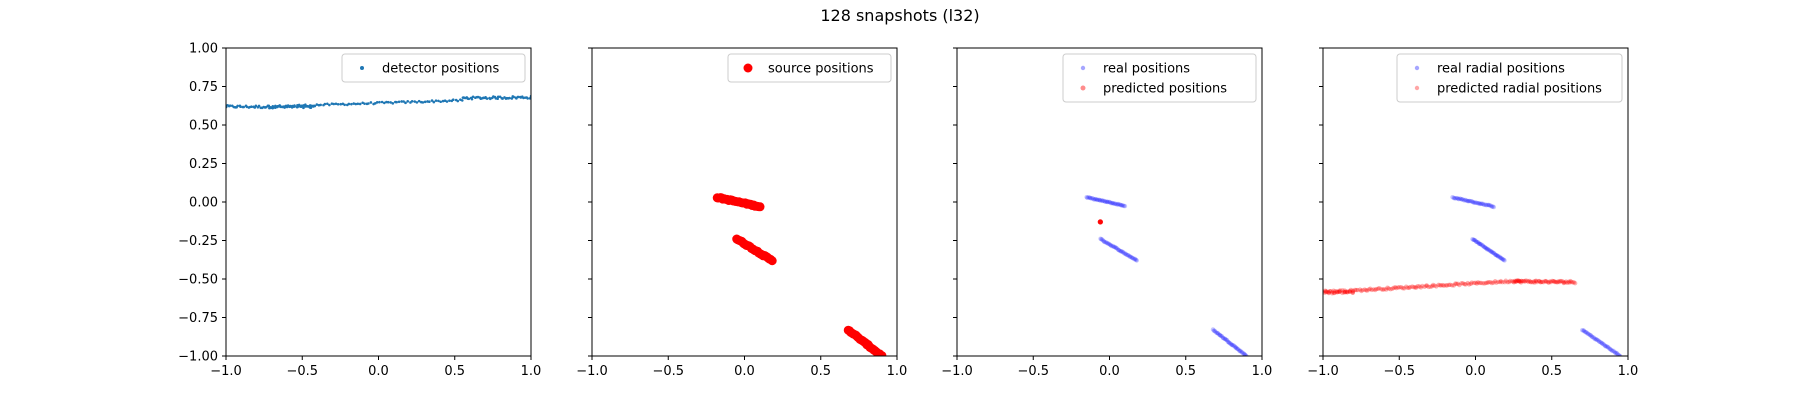  I want to click on legend-marker, so click(362, 68).